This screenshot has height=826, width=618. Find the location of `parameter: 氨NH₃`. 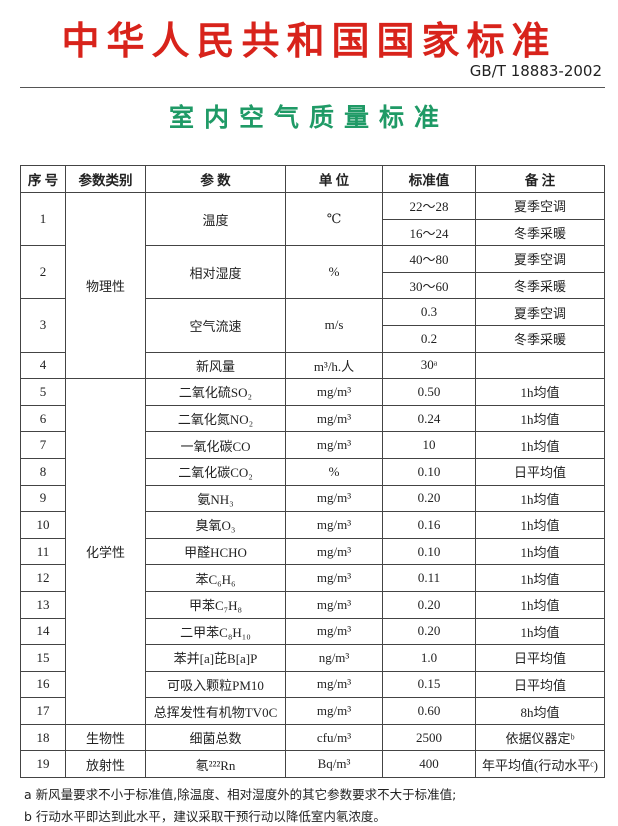

parameter: 氨NH₃ is located at coordinates (215, 498).